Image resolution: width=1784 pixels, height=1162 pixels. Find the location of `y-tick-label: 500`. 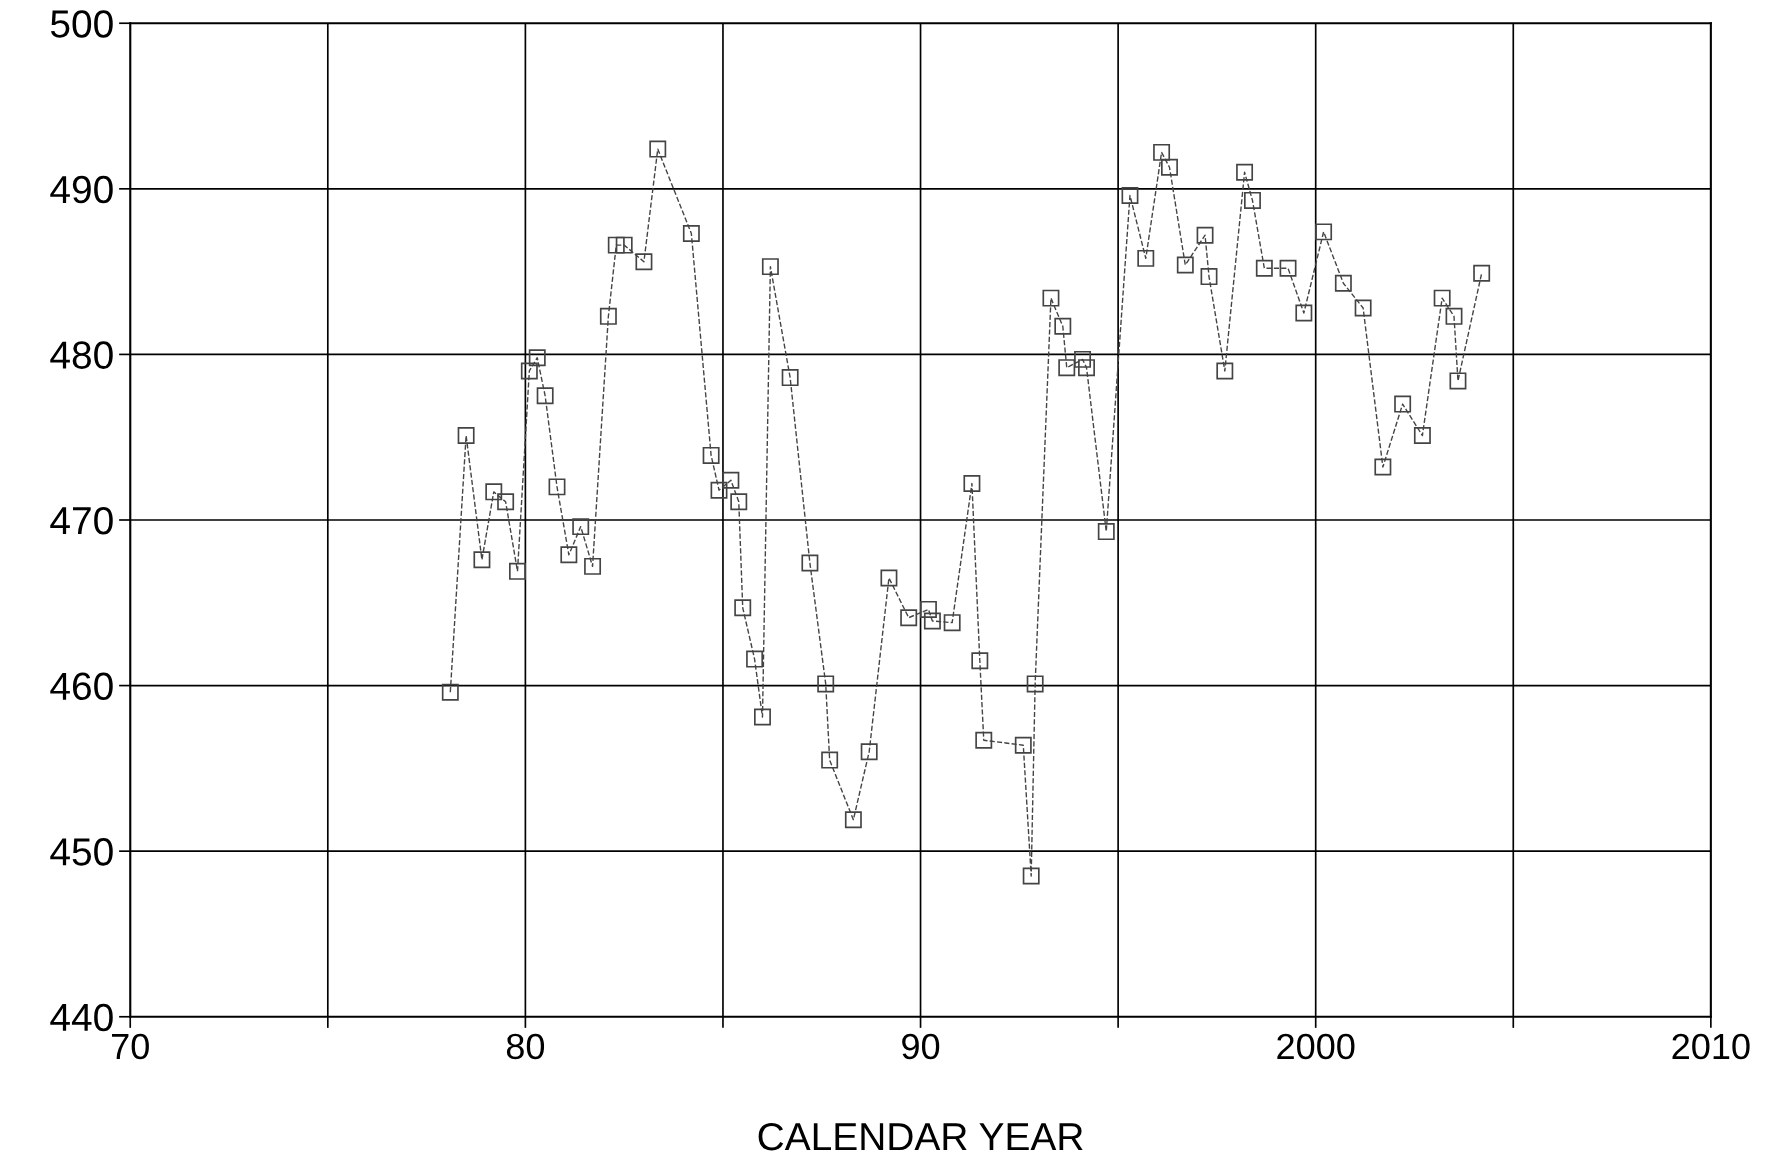

y-tick-label: 500 is located at coordinates (81, 24).